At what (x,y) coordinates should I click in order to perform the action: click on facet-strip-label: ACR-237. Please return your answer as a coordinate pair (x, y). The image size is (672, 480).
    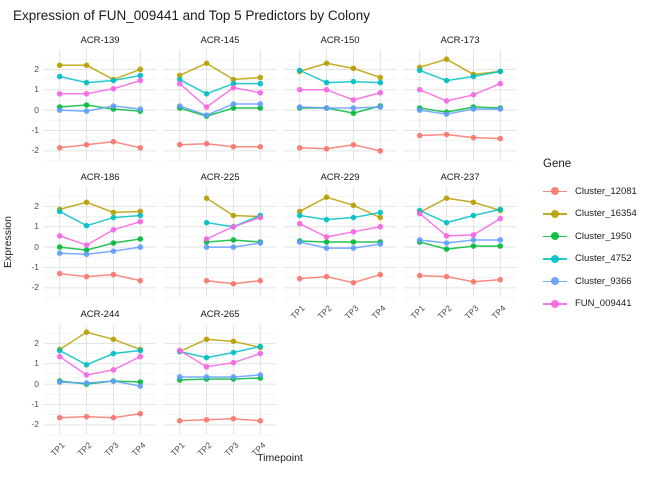
    Looking at the image, I should click on (460, 177).